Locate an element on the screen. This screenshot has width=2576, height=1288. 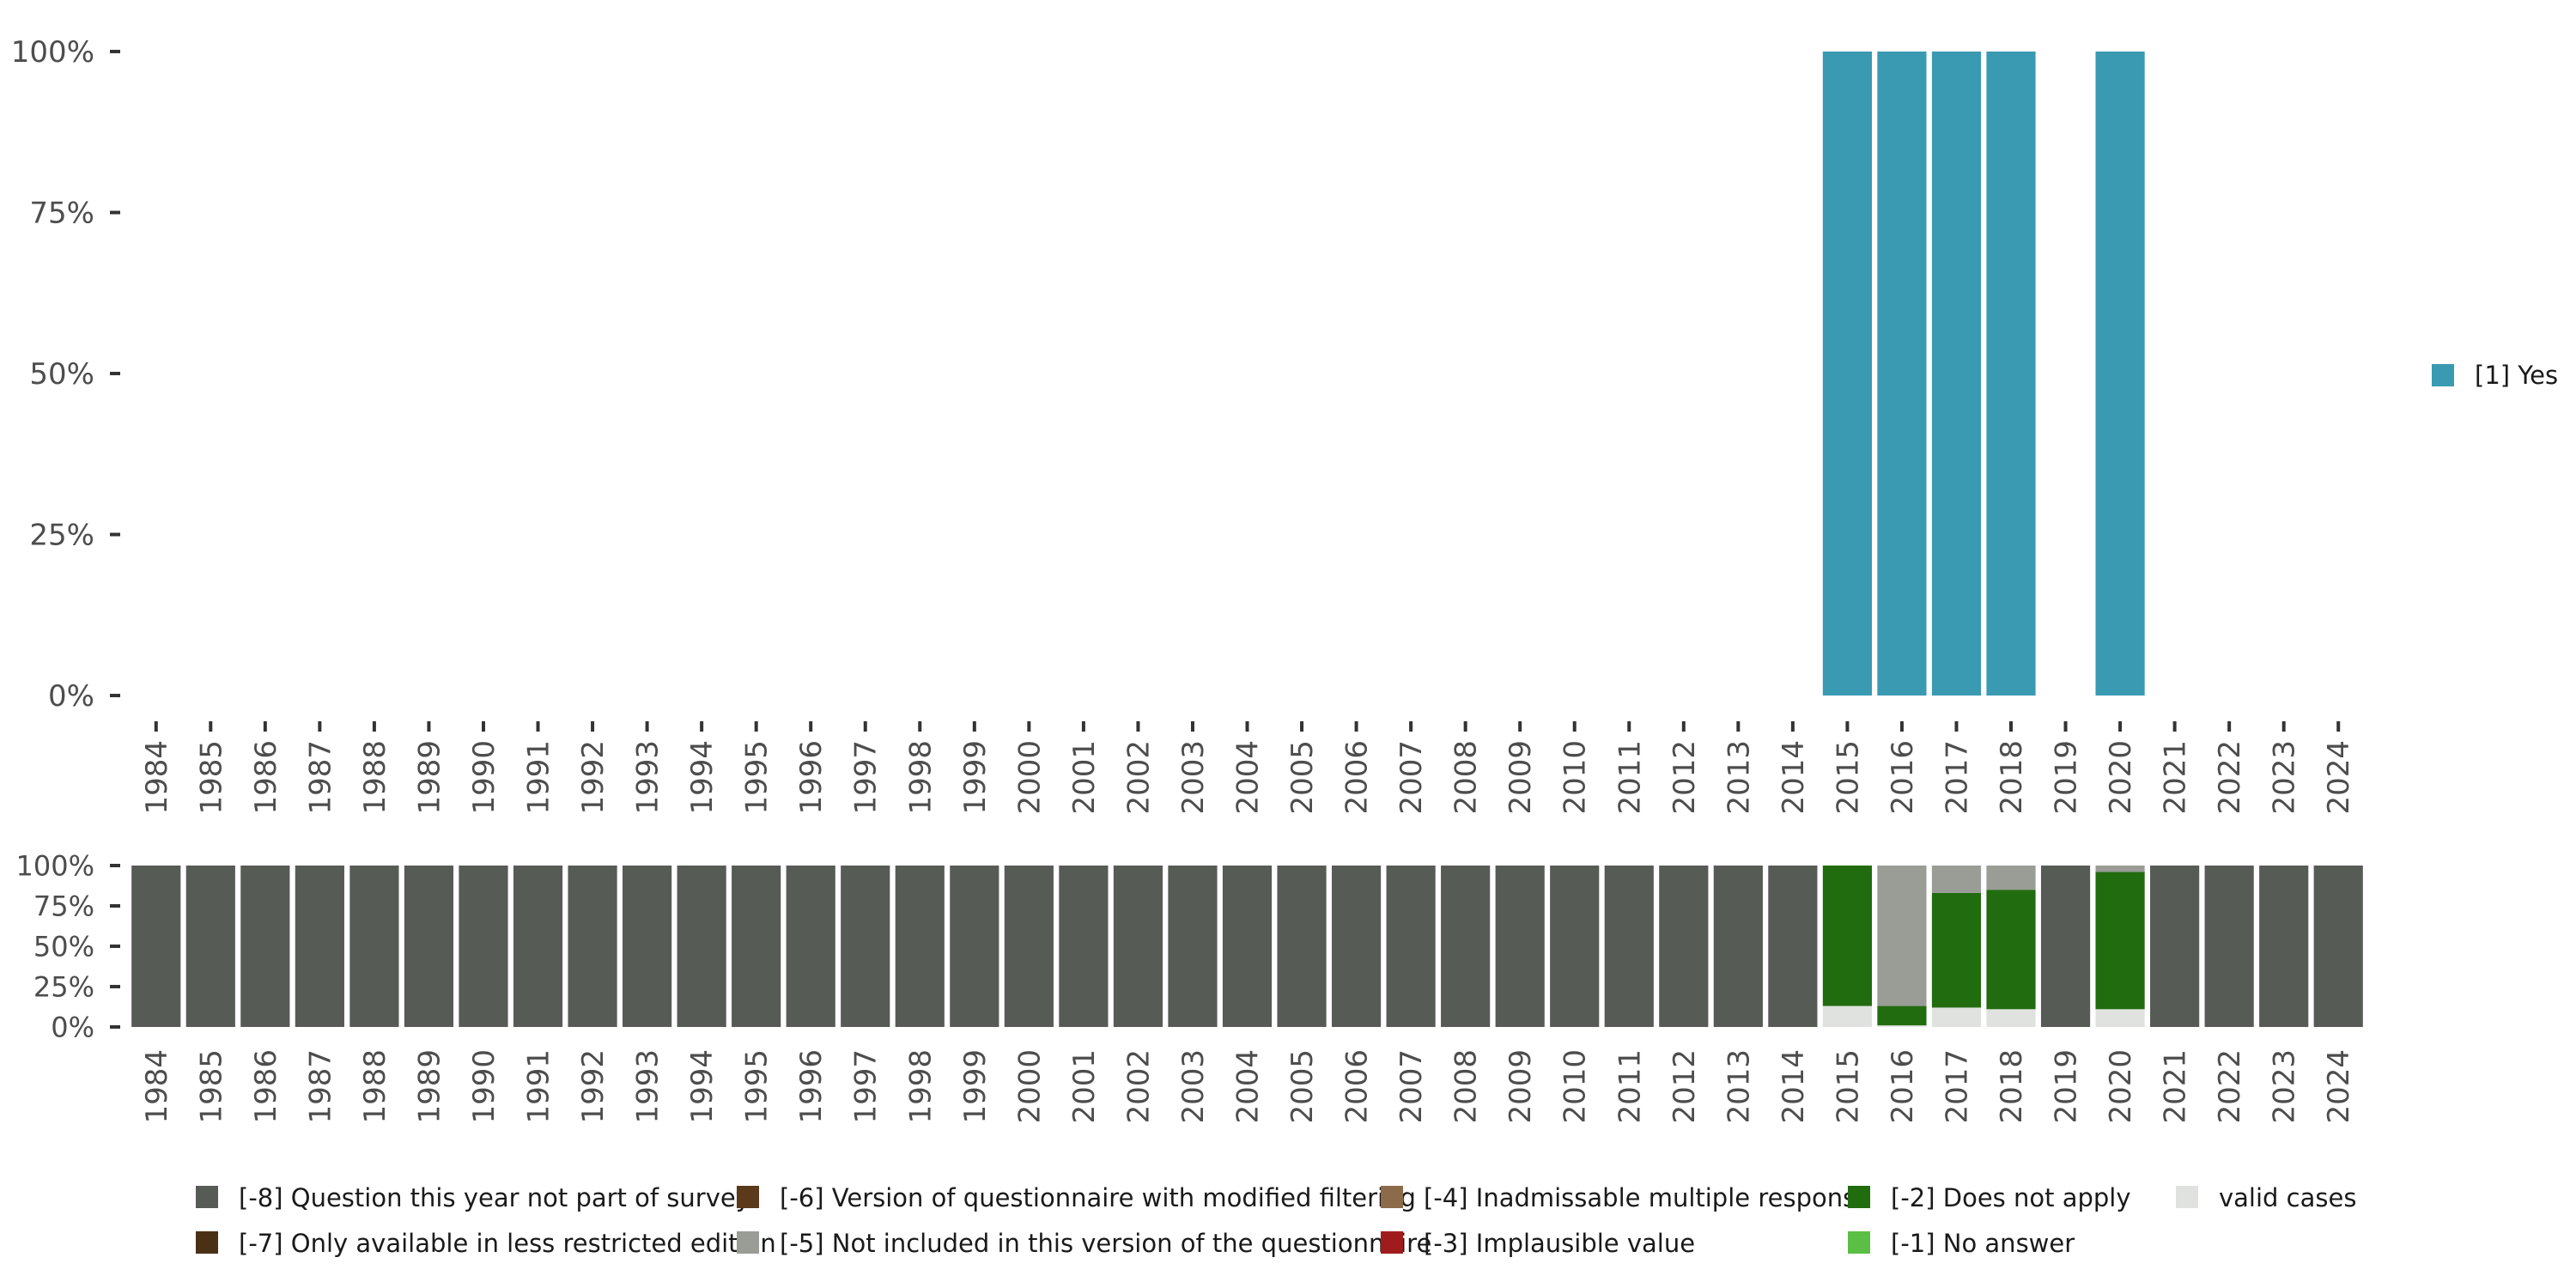
legend-label: [-2] Does not apply is located at coordinates (2011, 1197).